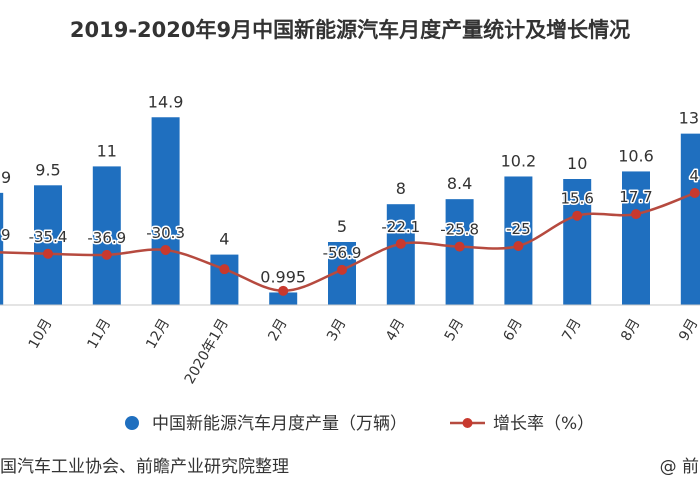 The width and height of the screenshot is (700, 500). I want to click on growth-label-0: 9, so click(6, 235).